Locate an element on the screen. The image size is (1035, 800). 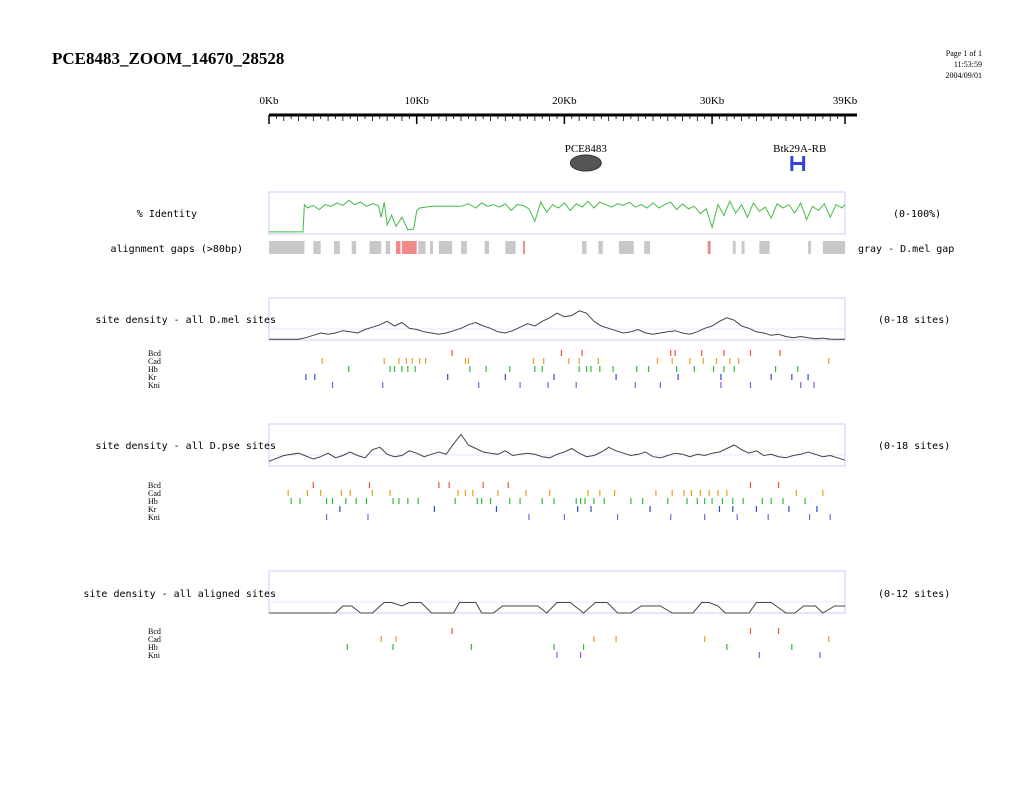
density-label: site density - all aligned sites is located at coordinates (179, 594).